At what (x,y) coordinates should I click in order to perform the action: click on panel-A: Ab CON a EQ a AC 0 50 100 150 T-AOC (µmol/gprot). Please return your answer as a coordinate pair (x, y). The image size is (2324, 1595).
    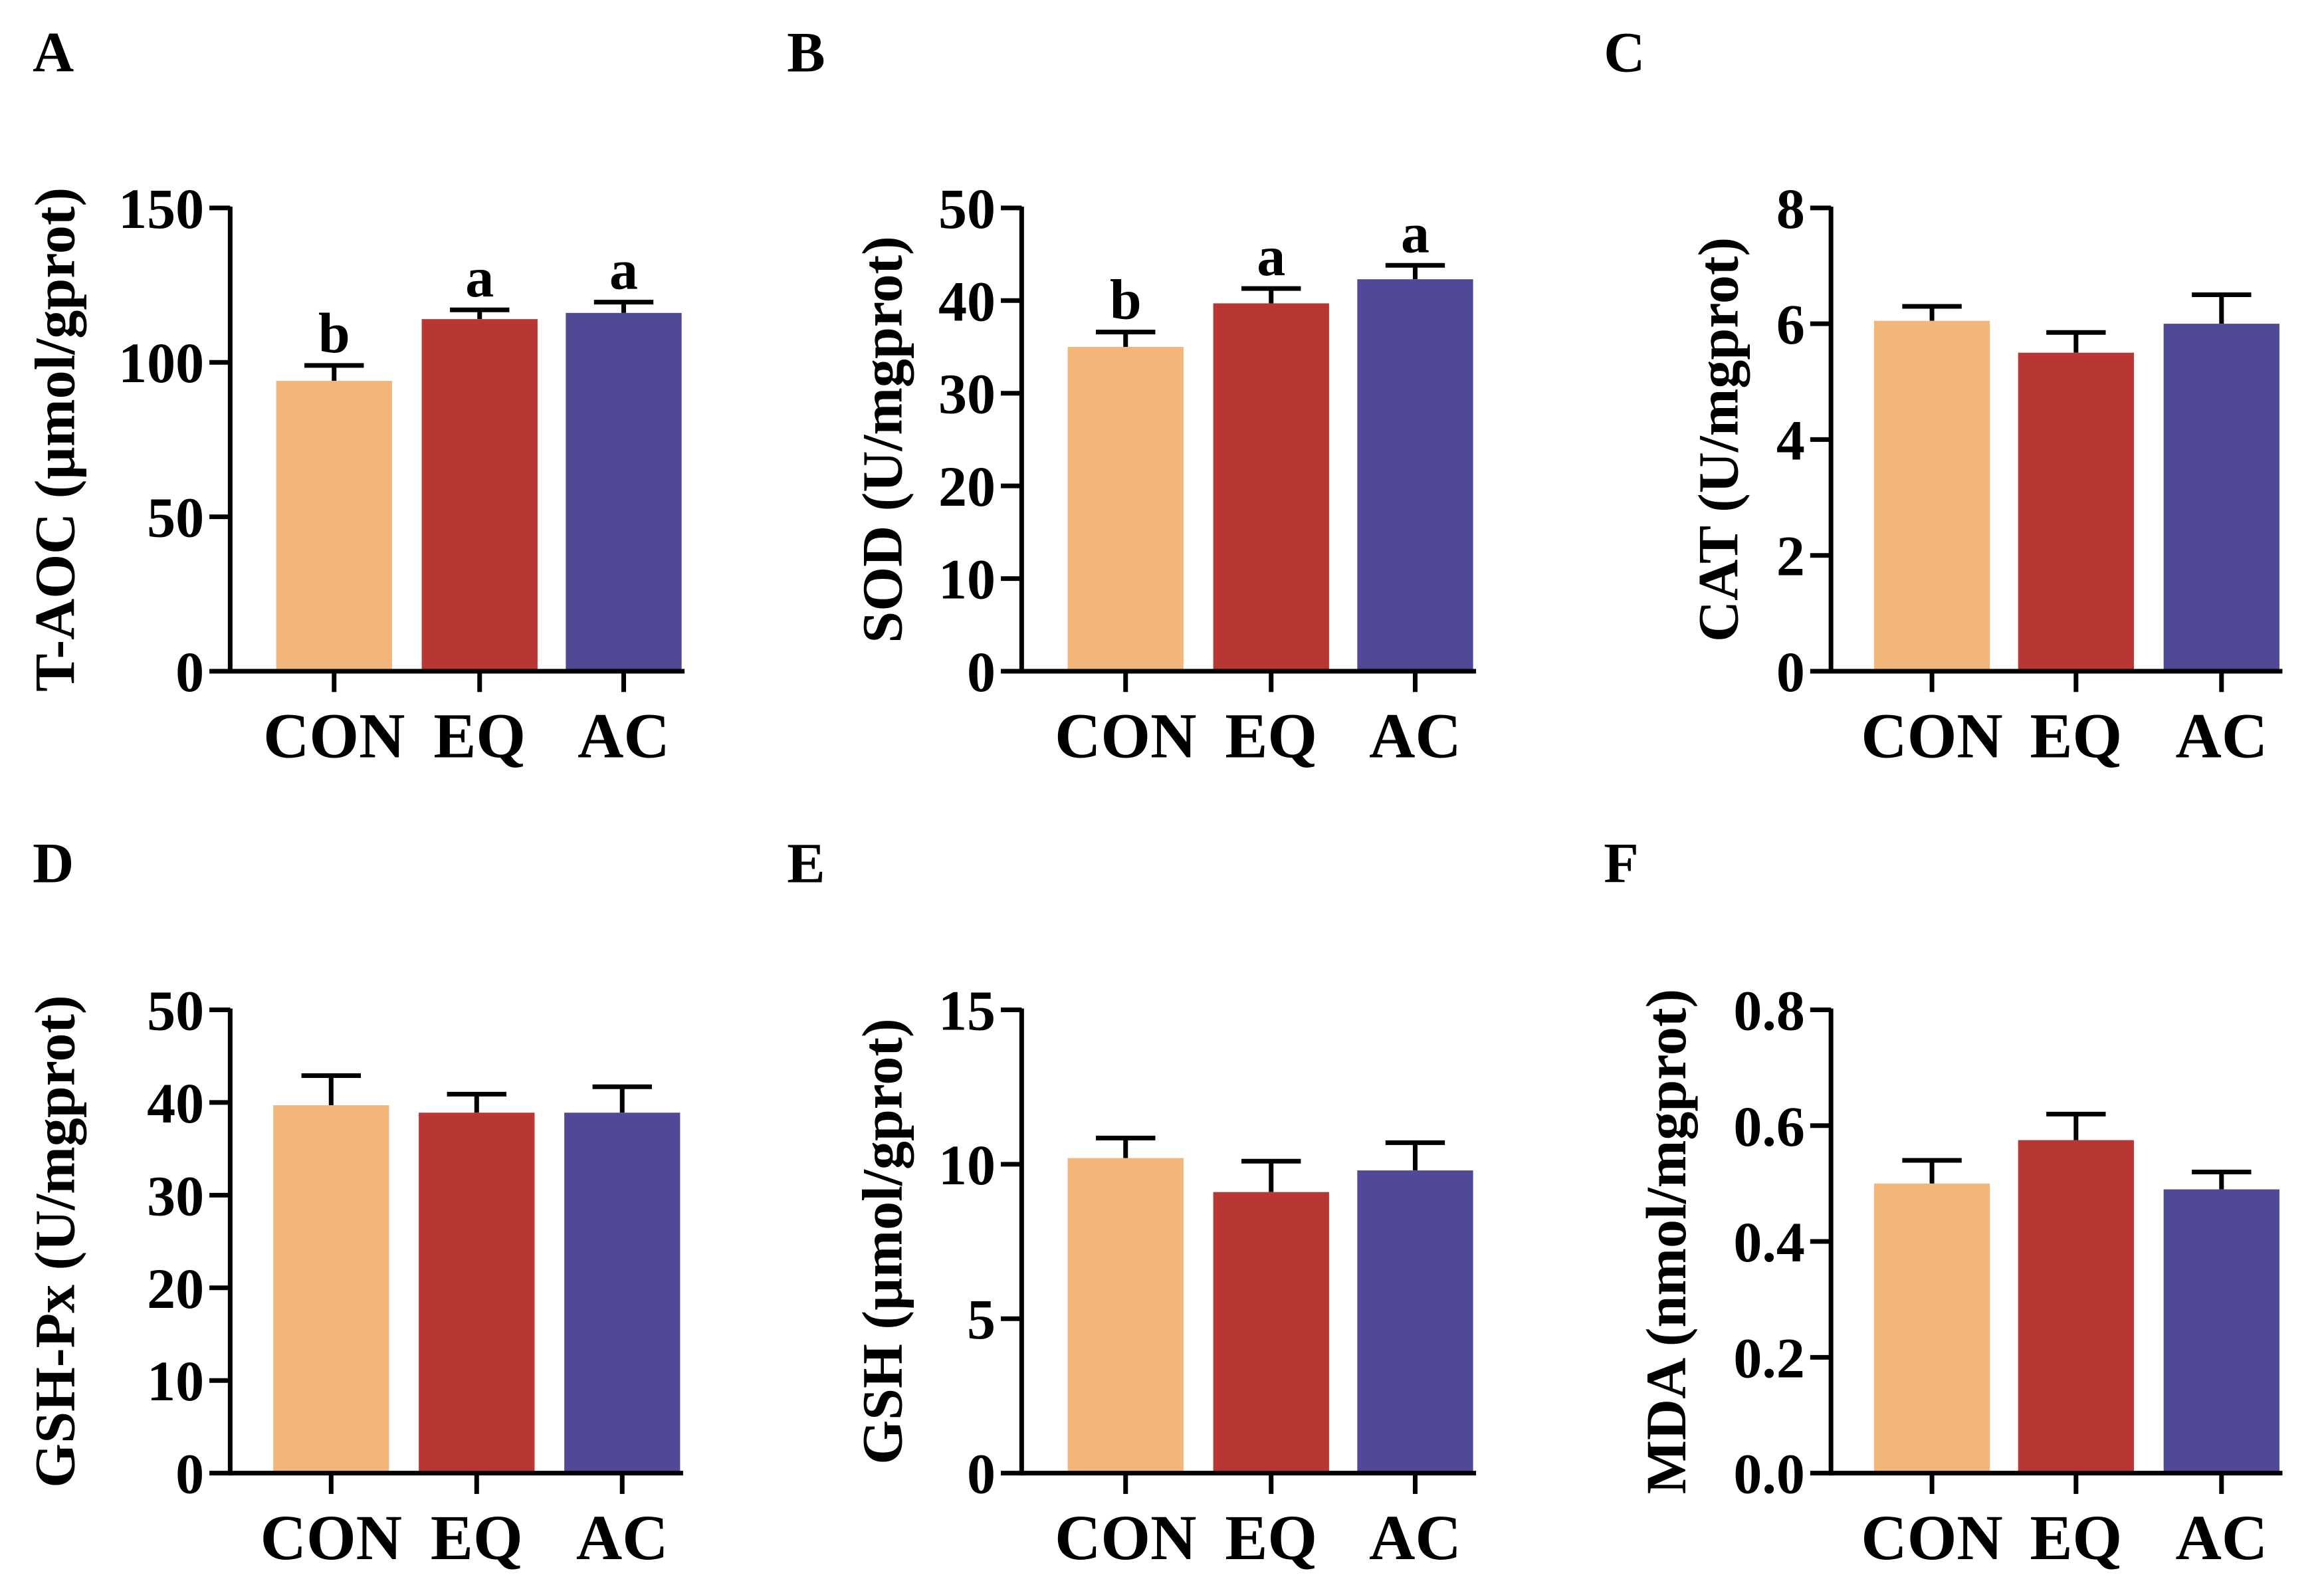
    Looking at the image, I should click on (354, 396).